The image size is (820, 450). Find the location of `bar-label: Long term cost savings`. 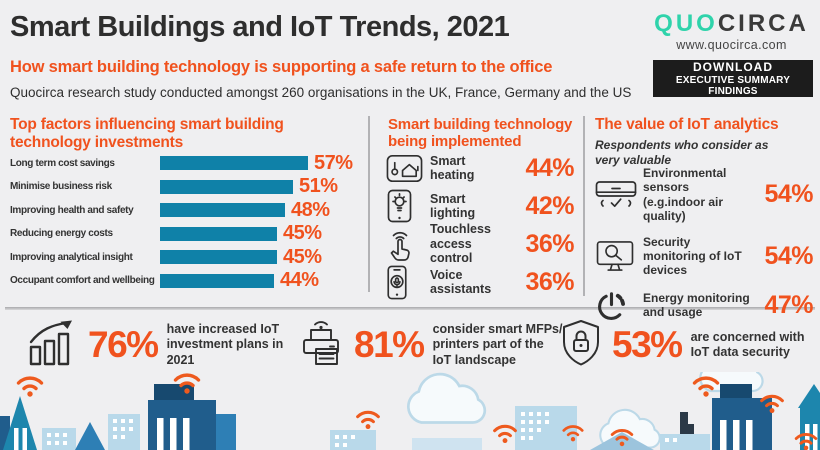

bar-label: Long term cost savings is located at coordinates (62, 163).